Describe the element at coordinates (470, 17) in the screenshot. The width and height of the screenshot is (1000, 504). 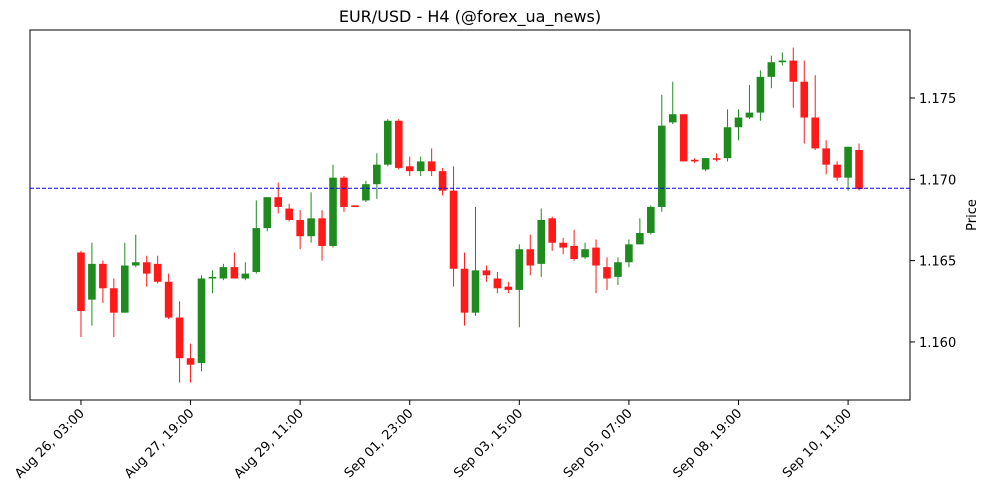
I see `chart-title: EUR/USD - H4 (@forex_ua_news)` at that location.